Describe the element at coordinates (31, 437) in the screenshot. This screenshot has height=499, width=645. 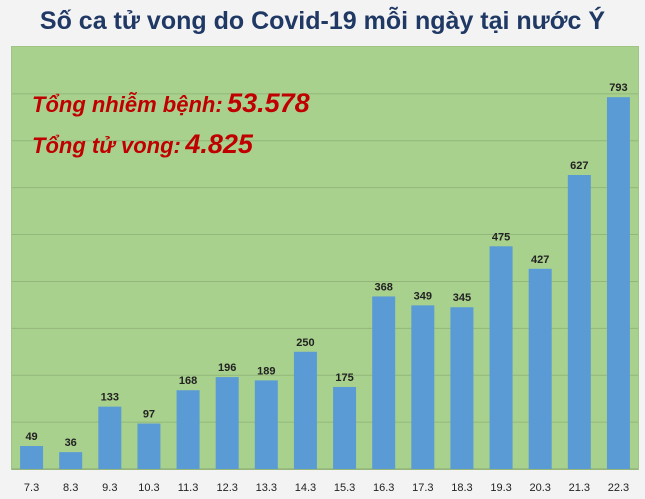
I see `data-label: 49` at that location.